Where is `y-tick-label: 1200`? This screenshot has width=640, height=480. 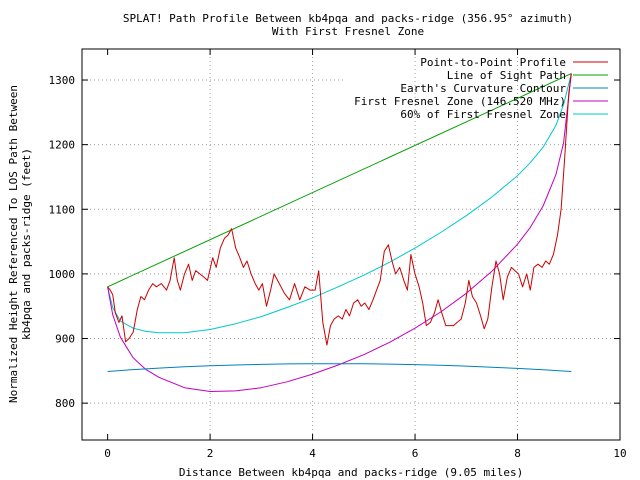
y-tick-label: 1200 is located at coordinates (62, 145).